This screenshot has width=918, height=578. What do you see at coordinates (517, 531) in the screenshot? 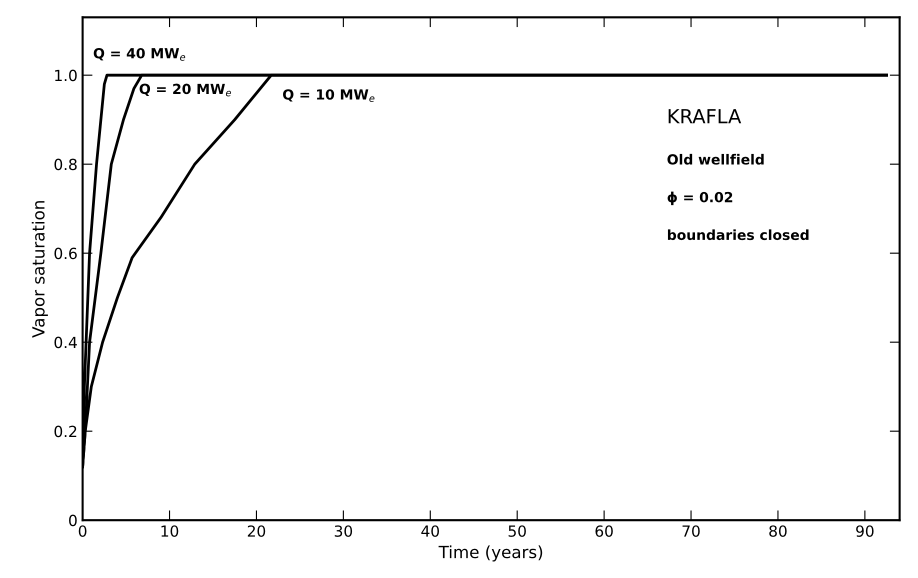
I see `x-tick-label: 50` at bounding box center [517, 531].